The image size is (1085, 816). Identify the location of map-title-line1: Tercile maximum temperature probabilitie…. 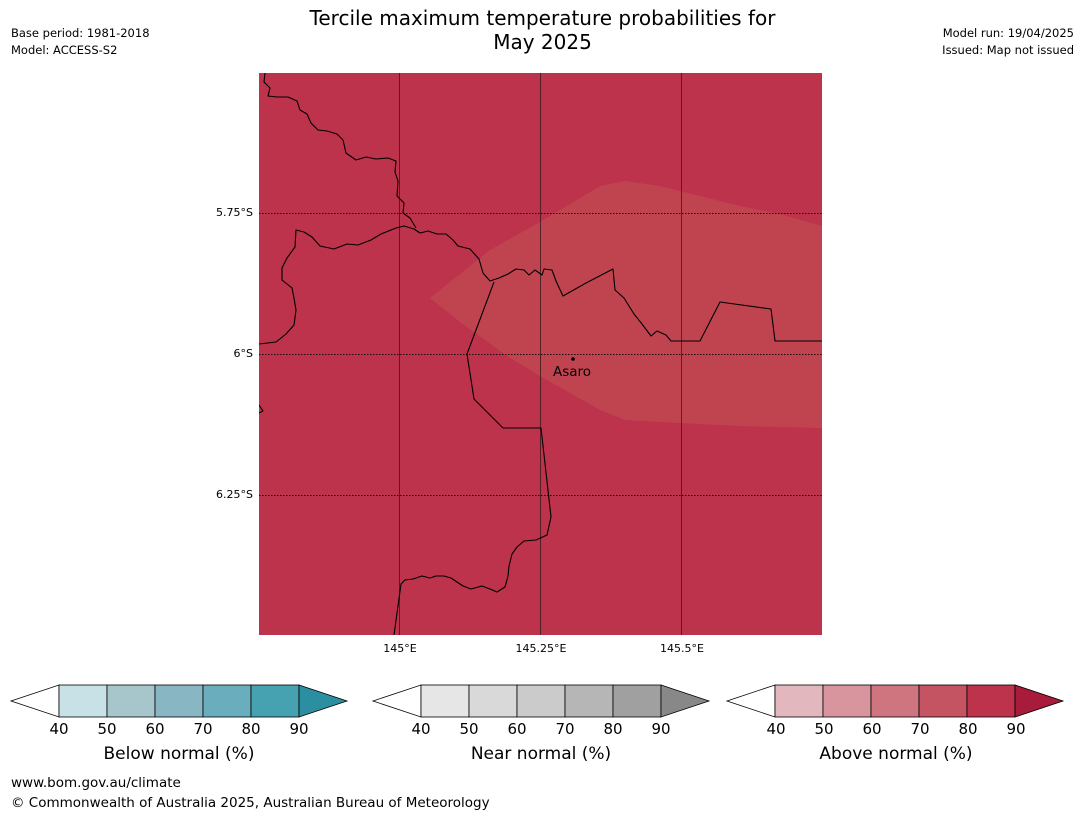
(542, 18).